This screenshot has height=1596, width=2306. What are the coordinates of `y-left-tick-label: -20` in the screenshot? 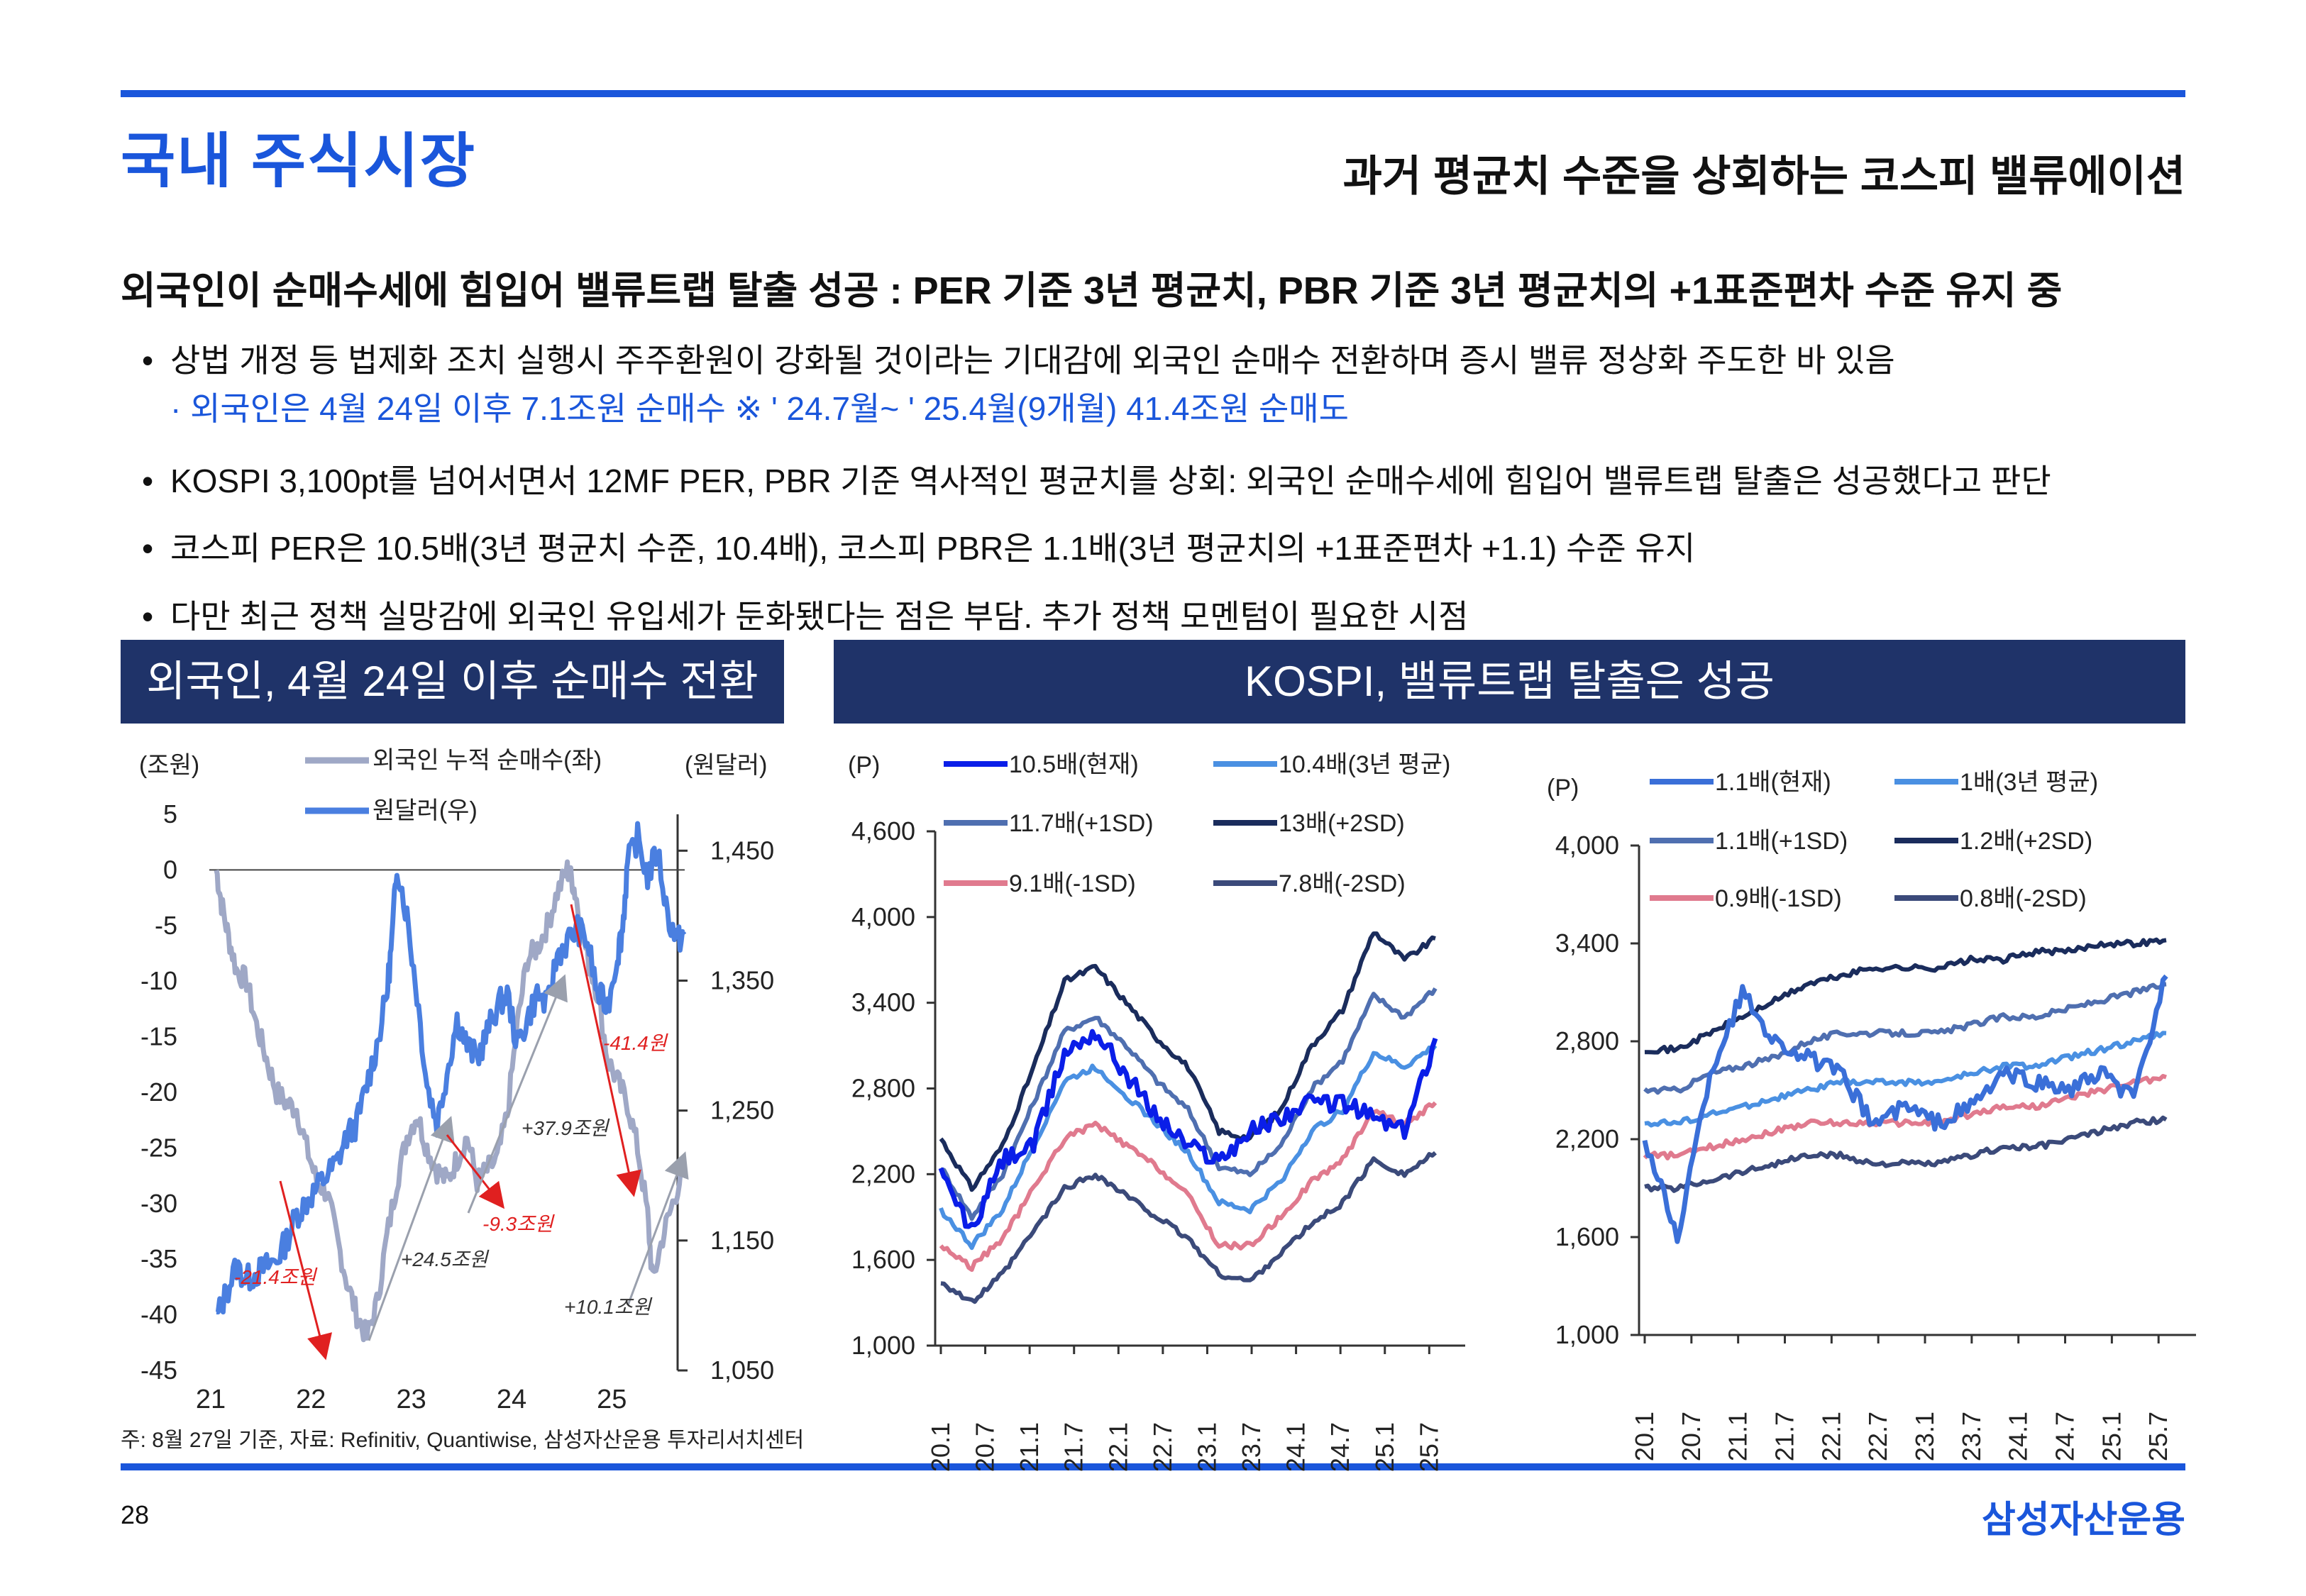 It's located at (159, 1092).